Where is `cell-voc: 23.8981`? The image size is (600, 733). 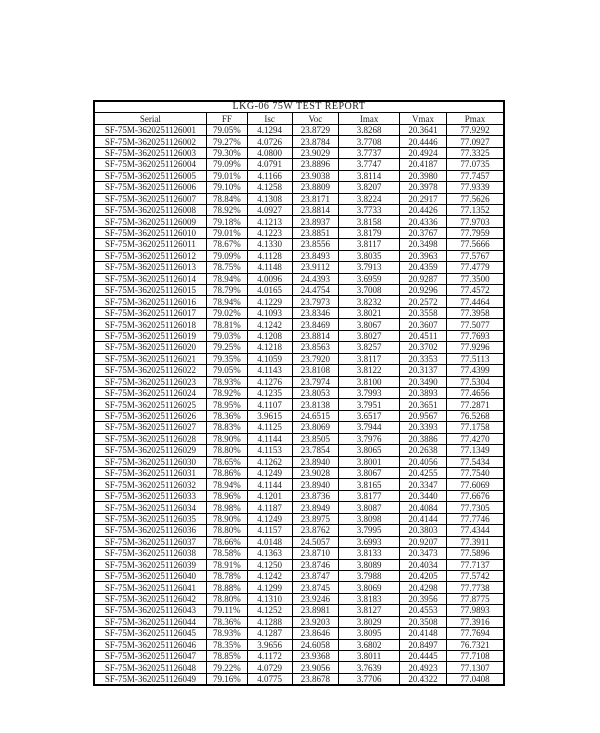 cell-voc: 23.8981 is located at coordinates (315, 610).